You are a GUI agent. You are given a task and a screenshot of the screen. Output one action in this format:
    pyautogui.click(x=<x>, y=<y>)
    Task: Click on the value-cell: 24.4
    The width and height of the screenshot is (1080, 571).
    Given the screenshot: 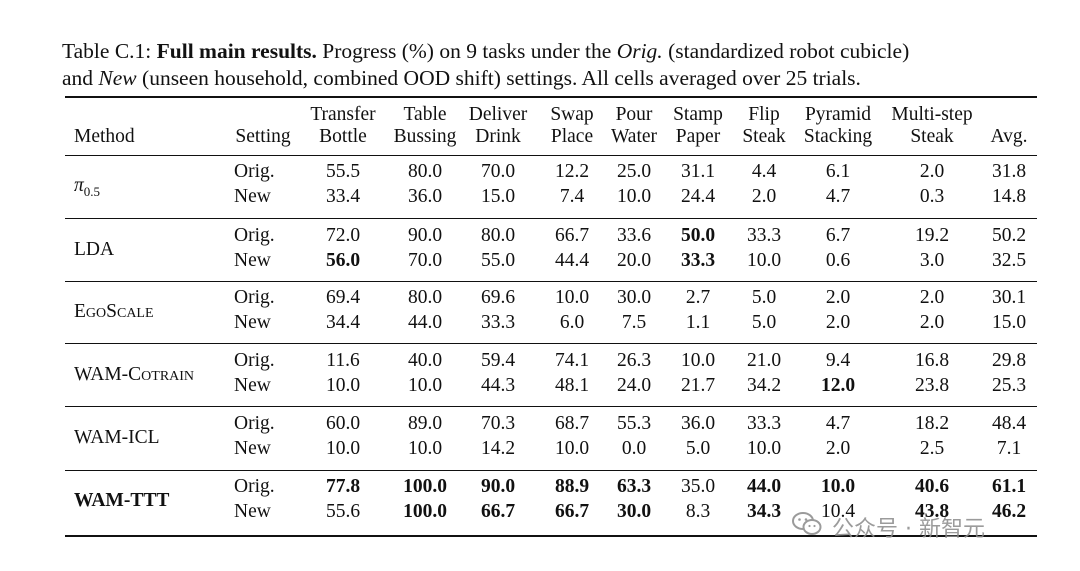 What is the action you would take?
    pyautogui.click(x=698, y=196)
    